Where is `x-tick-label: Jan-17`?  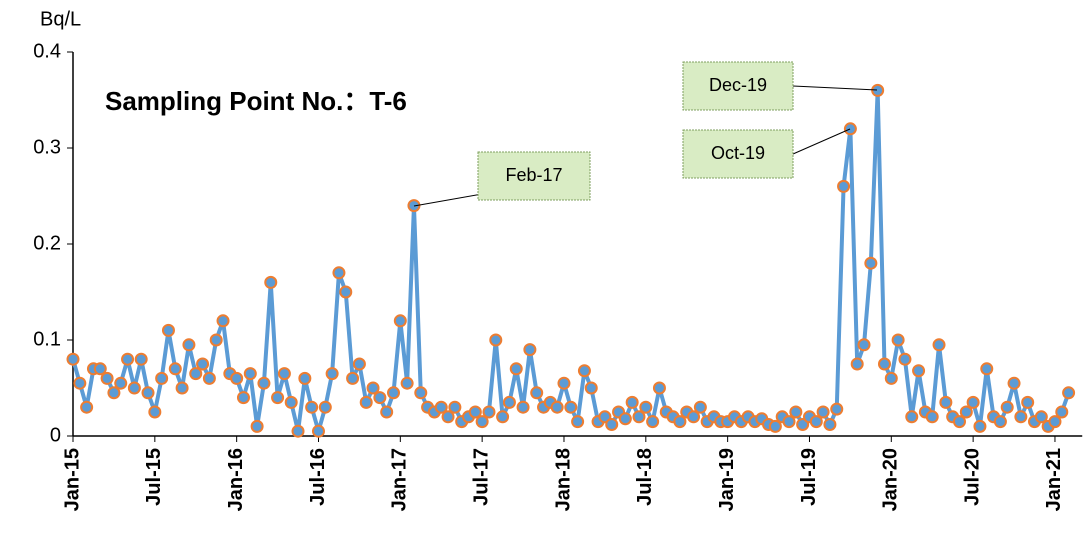
x-tick-label: Jan-17 is located at coordinates (400, 479).